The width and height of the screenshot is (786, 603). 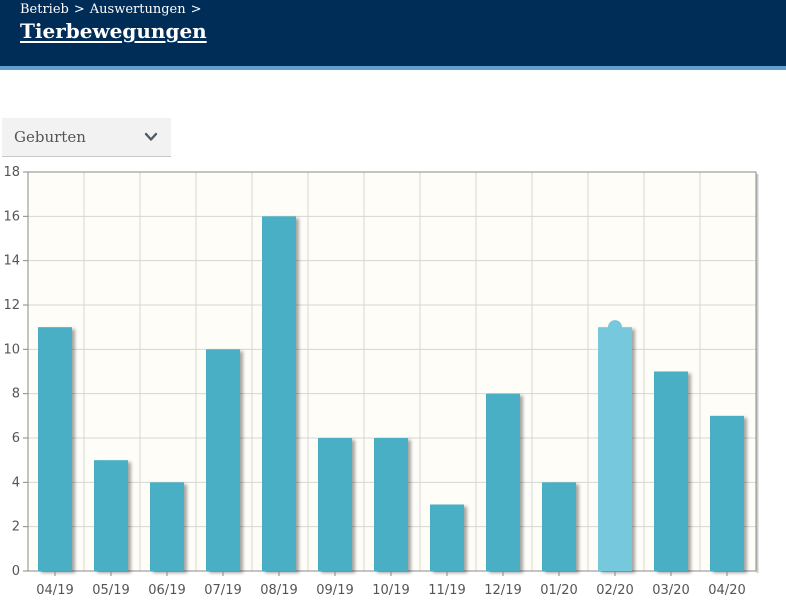 I want to click on x-tick-label: 03/20, so click(x=670, y=590).